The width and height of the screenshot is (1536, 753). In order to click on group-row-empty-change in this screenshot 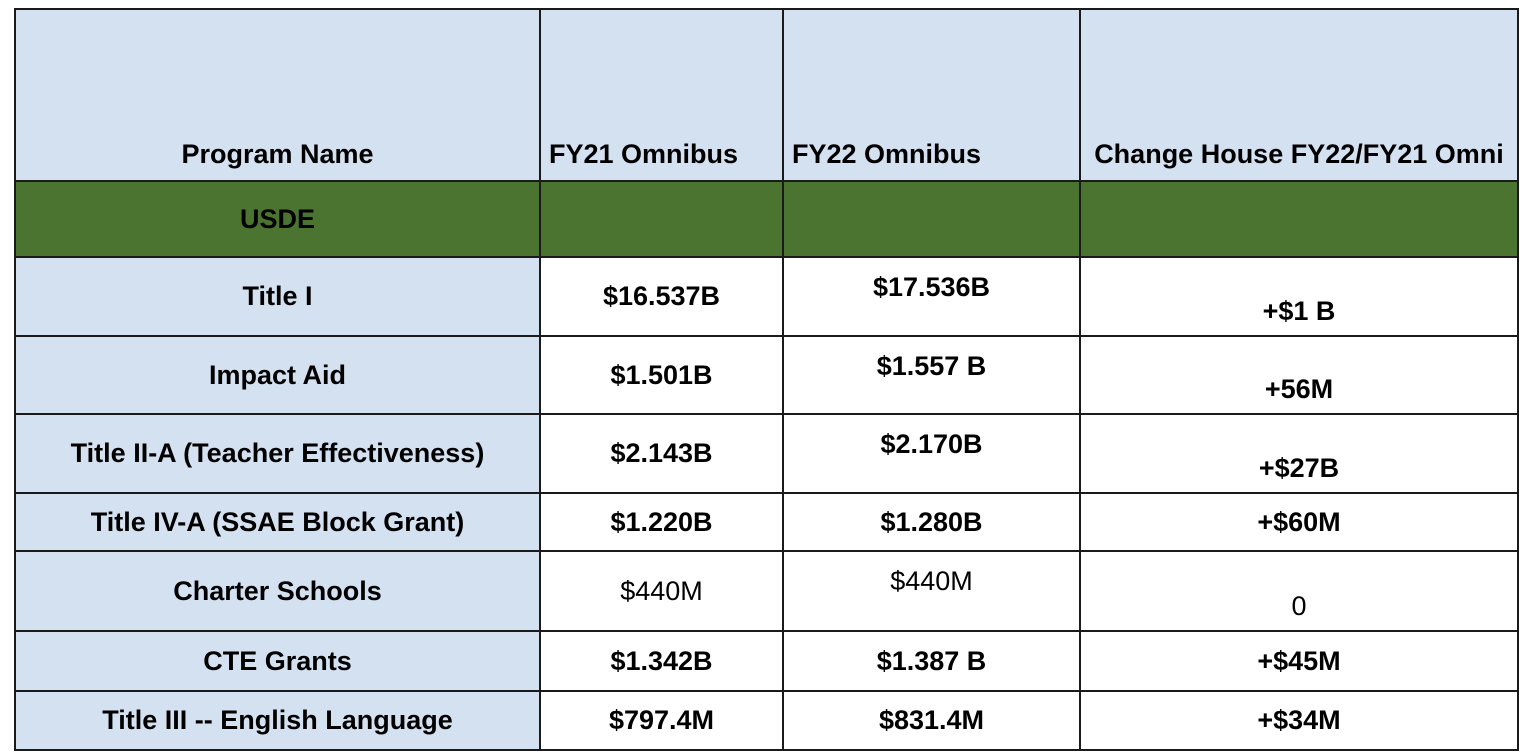, I will do `click(1300, 220)`.